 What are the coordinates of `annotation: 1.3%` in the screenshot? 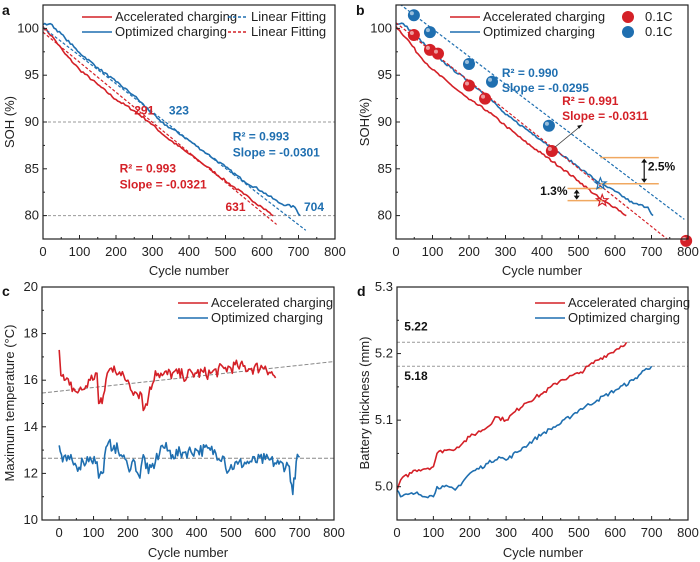 It's located at (554, 191).